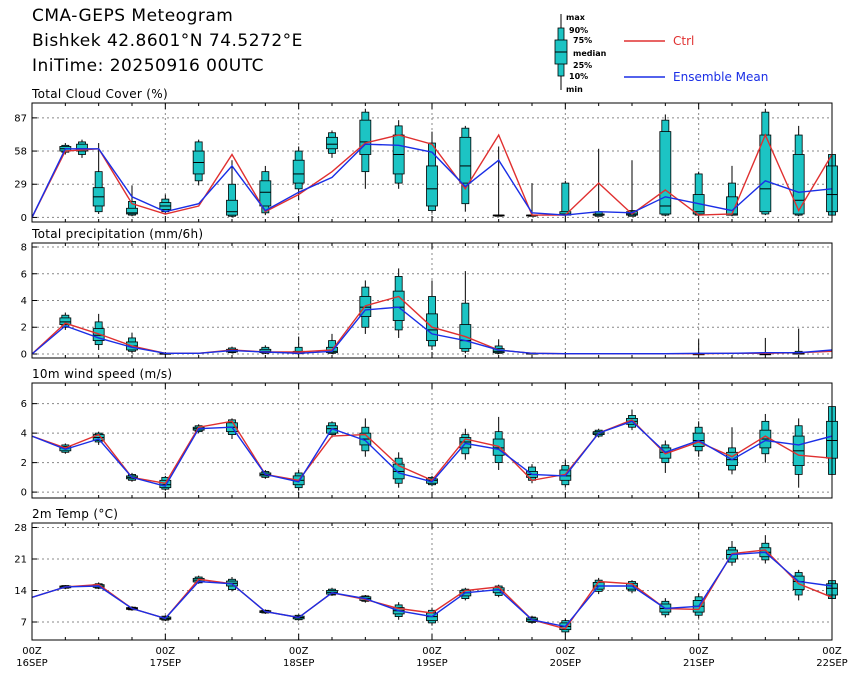  What do you see at coordinates (99, 94) in the screenshot?
I see `panel-title: Total Cloud Cover (%)` at bounding box center [99, 94].